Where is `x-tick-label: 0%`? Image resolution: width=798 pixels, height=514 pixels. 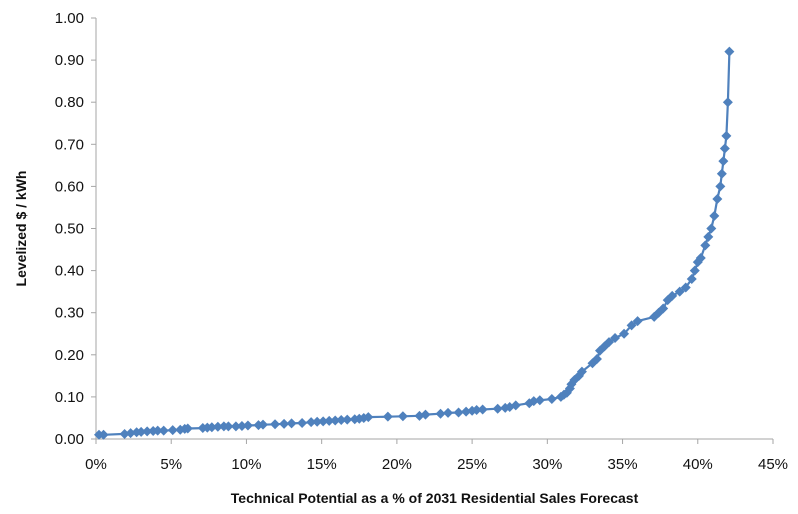 x-tick-label: 0% is located at coordinates (96, 464).